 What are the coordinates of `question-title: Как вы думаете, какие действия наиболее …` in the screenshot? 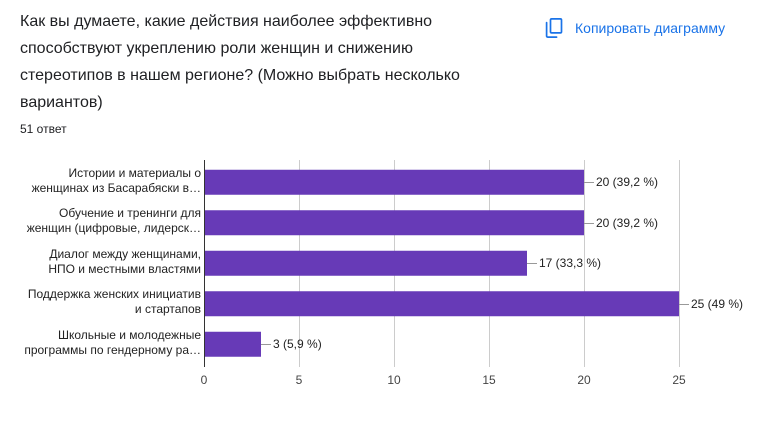 It's located at (240, 62).